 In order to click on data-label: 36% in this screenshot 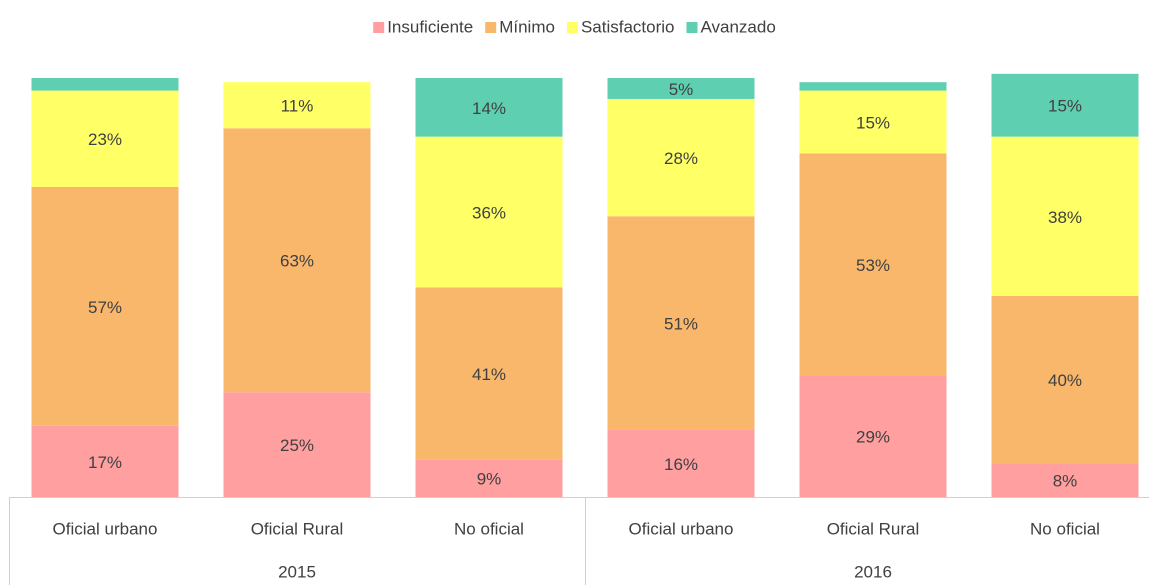, I will do `click(489, 213)`.